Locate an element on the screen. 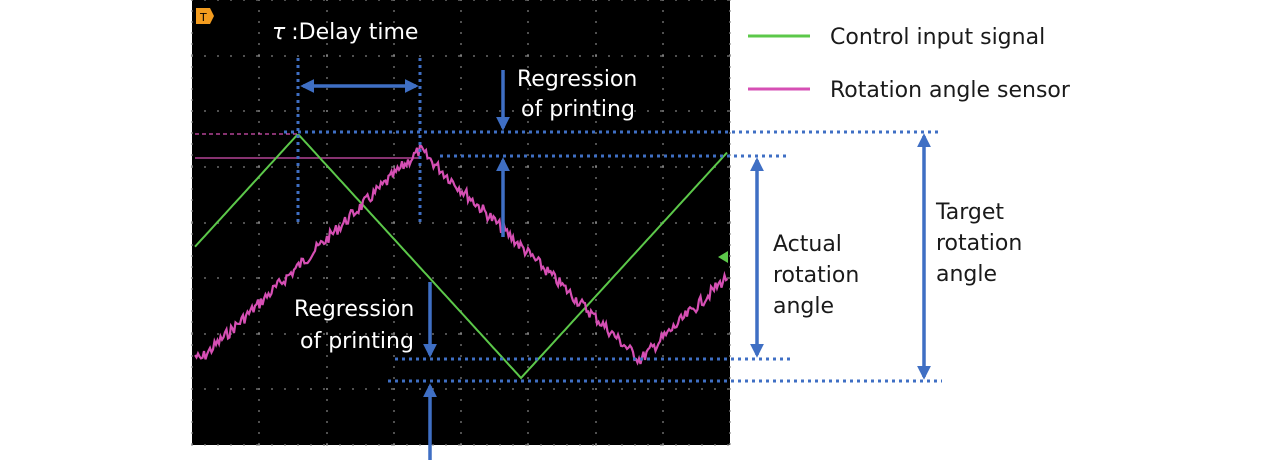 The image size is (1284, 464). regression-top-line1: Regression is located at coordinates (577, 79).